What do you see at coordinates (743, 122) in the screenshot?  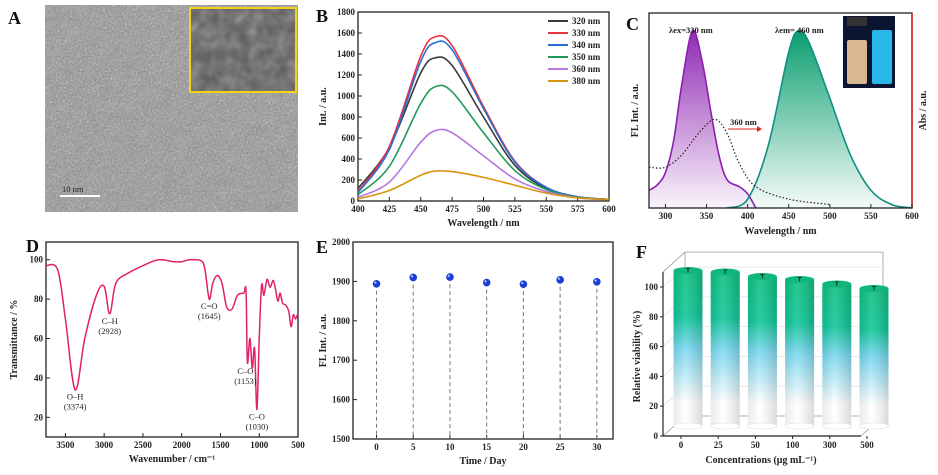 I see `shift-label: 360 nm` at bounding box center [743, 122].